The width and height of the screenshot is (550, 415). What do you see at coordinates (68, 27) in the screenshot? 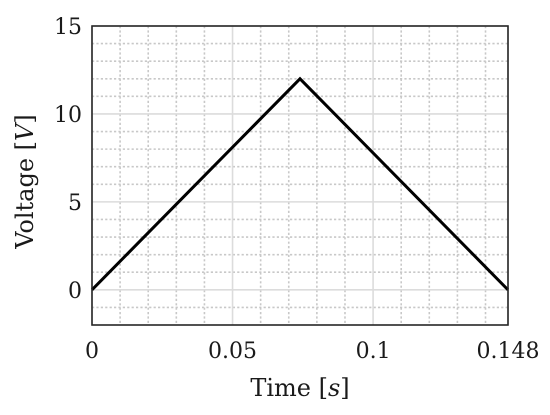
I see `y-tick-label: 15` at bounding box center [68, 27].